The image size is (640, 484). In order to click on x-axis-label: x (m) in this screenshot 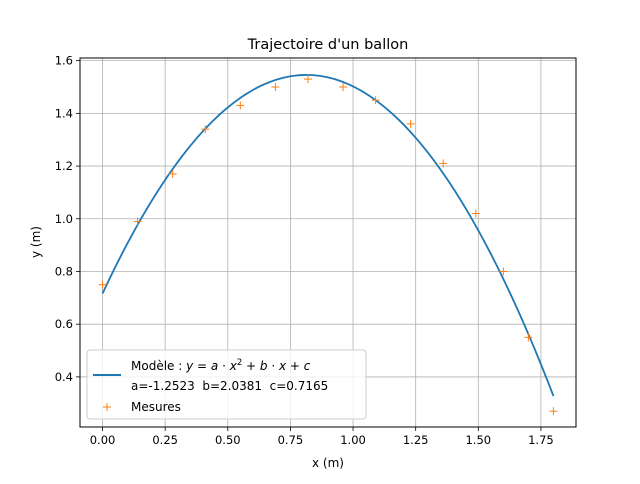, I will do `click(328, 463)`.